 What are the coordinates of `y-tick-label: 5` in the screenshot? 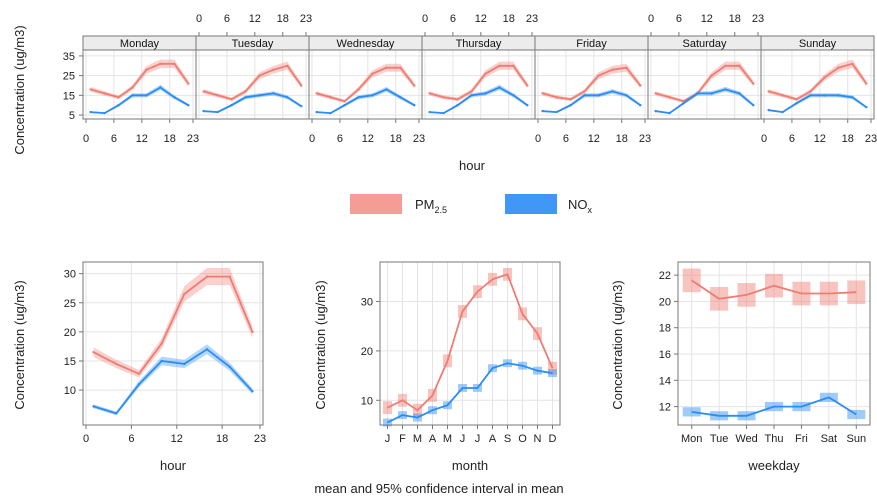 It's located at (72, 116).